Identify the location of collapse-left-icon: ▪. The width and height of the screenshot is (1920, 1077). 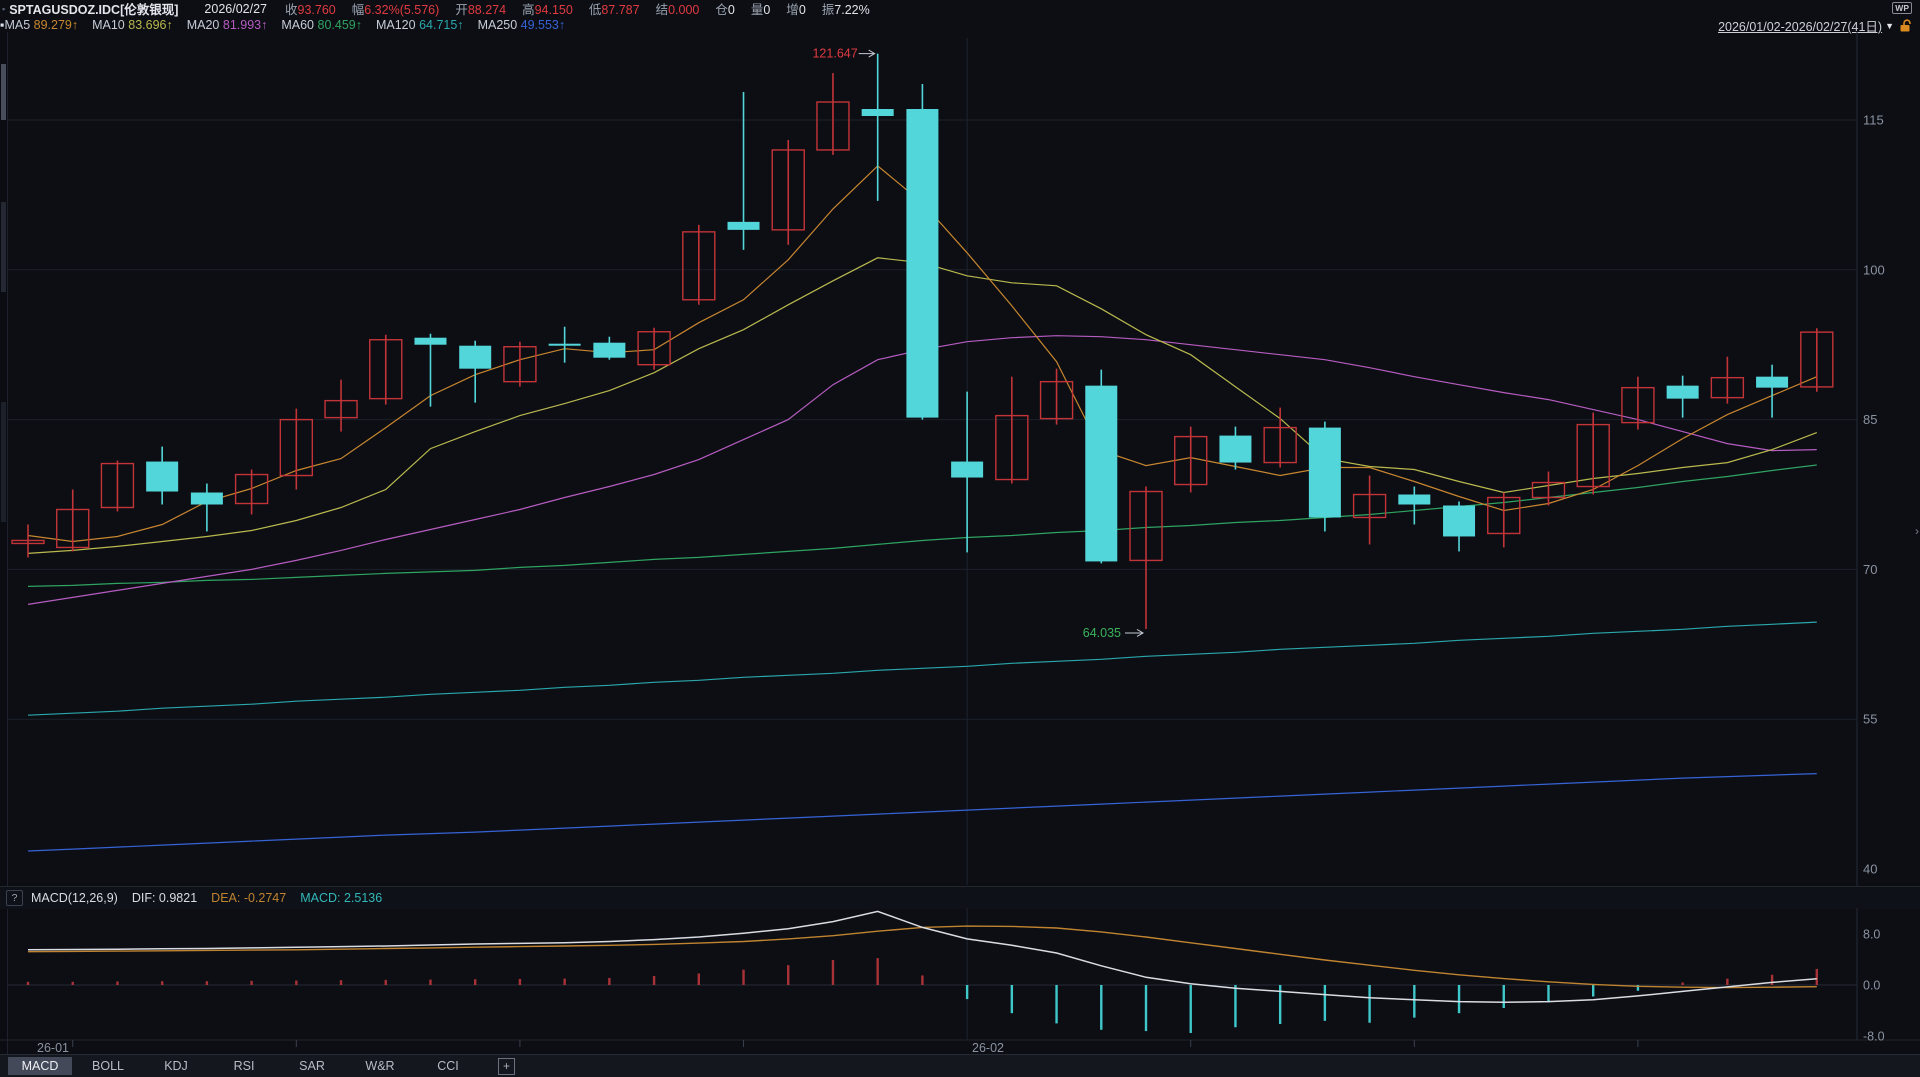
(4, 8).